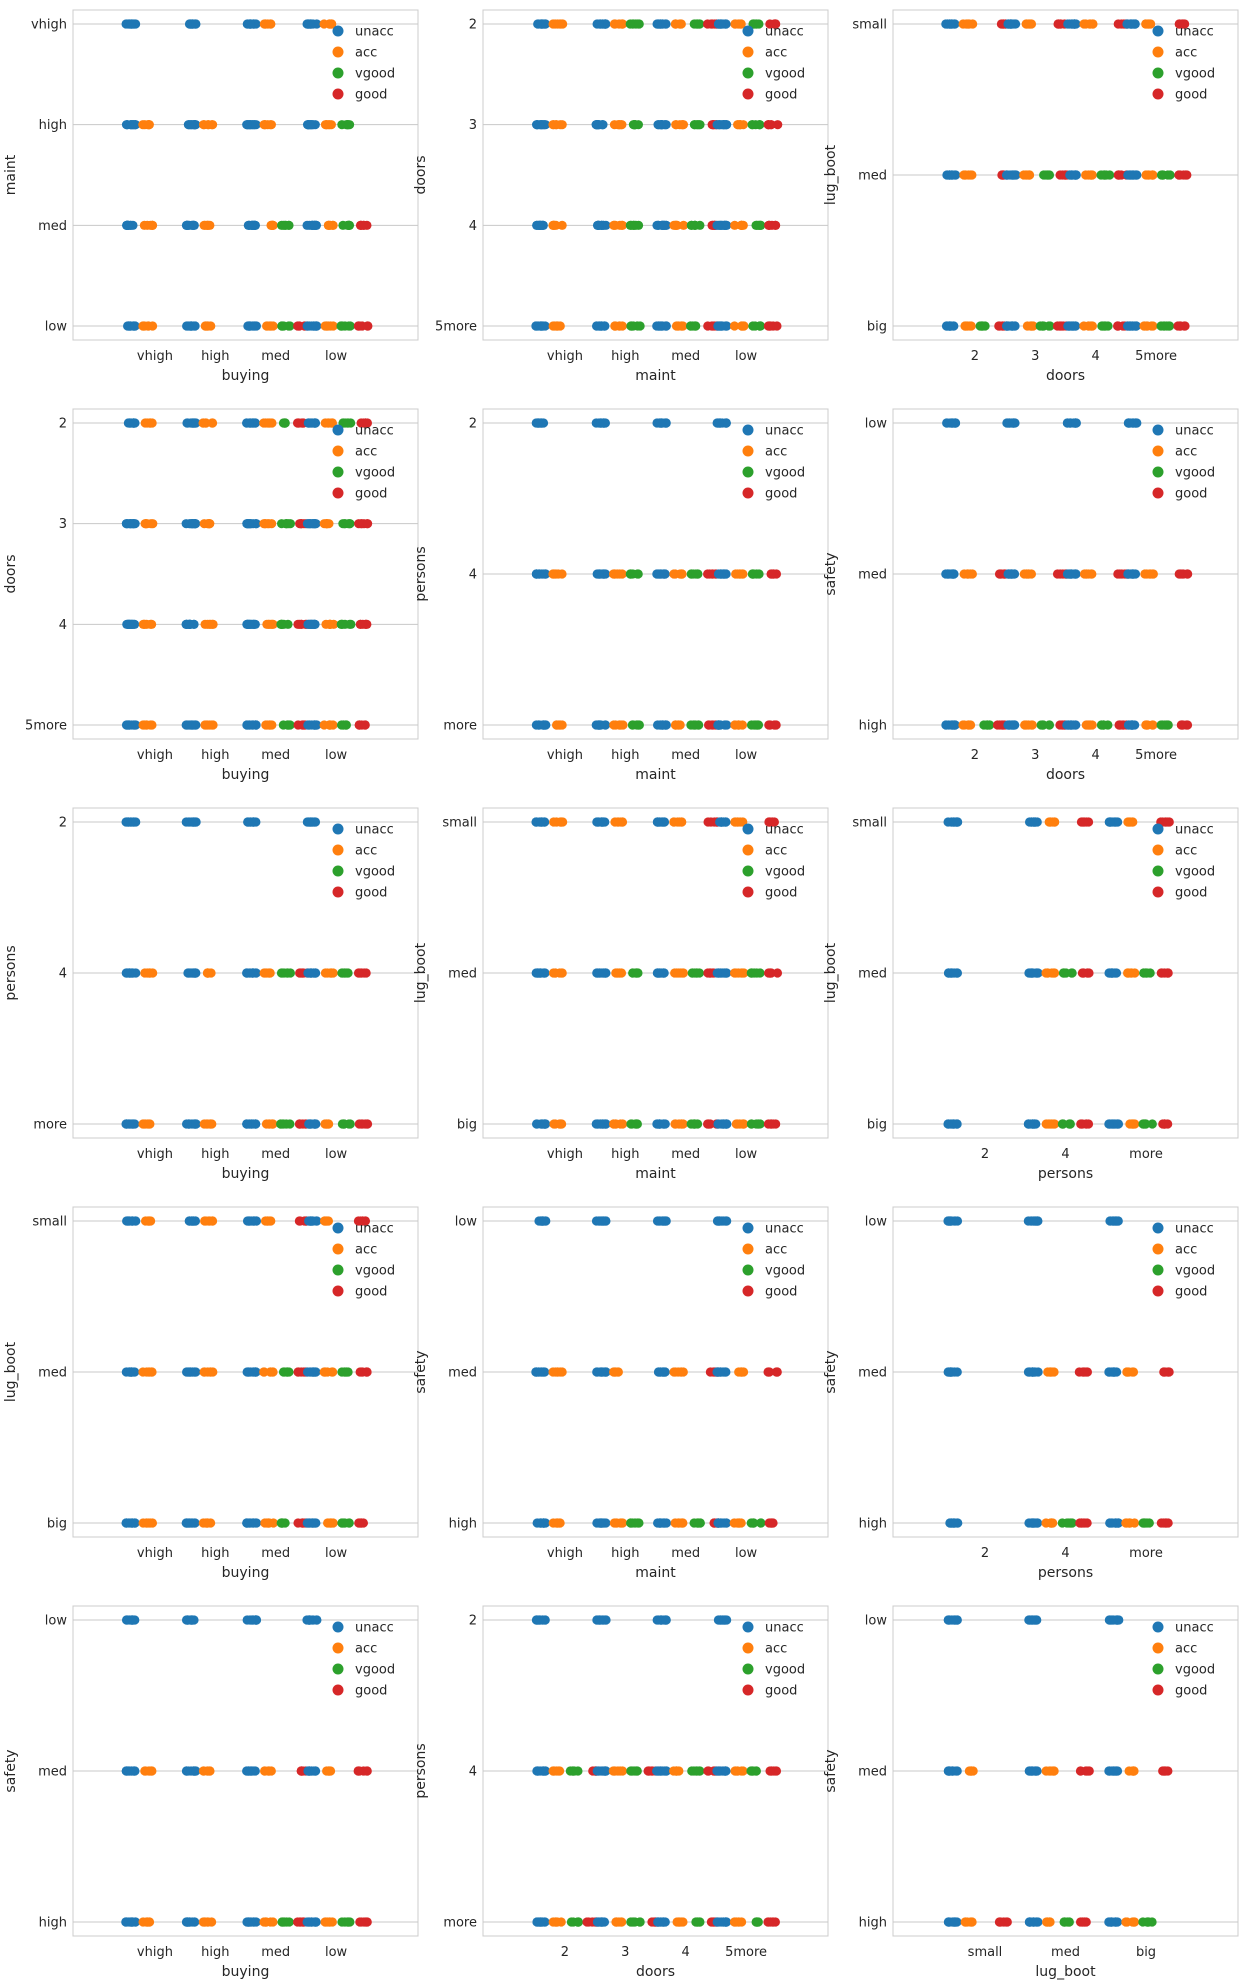 This screenshot has height=1983, width=1246. What do you see at coordinates (63, 524) in the screenshot?
I see `y-tick-label: 3` at bounding box center [63, 524].